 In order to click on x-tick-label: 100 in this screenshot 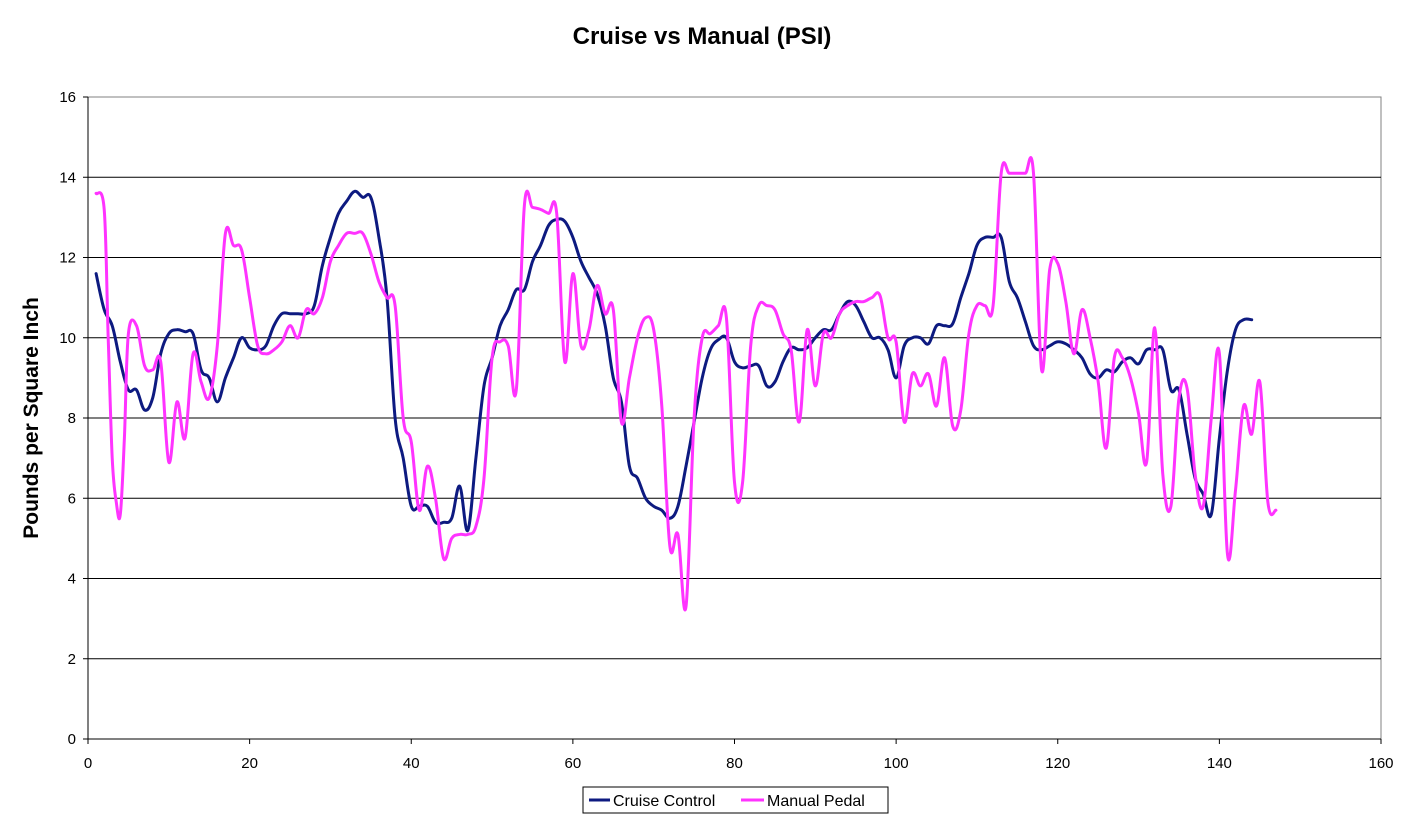, I will do `click(896, 763)`.